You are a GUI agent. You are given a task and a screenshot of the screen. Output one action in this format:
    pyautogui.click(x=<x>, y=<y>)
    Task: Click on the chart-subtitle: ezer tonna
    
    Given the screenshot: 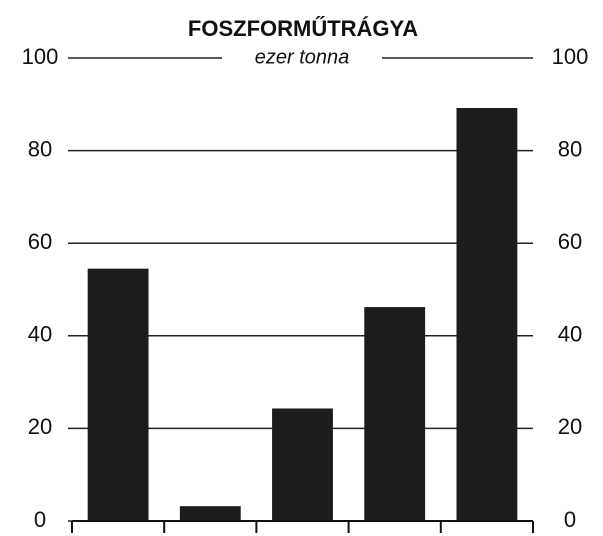 What is the action you would take?
    pyautogui.click(x=302, y=57)
    